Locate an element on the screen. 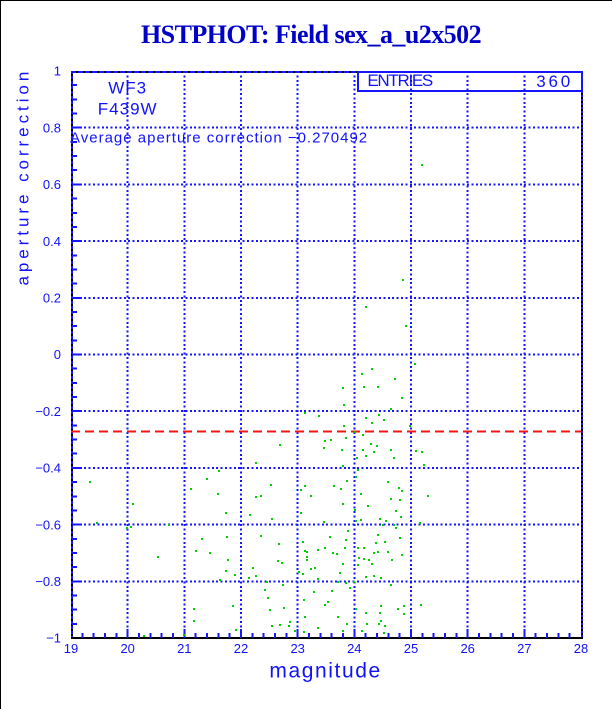 Image resolution: width=612 pixels, height=709 pixels. svg-text: ENTRIES is located at coordinates (400, 80).